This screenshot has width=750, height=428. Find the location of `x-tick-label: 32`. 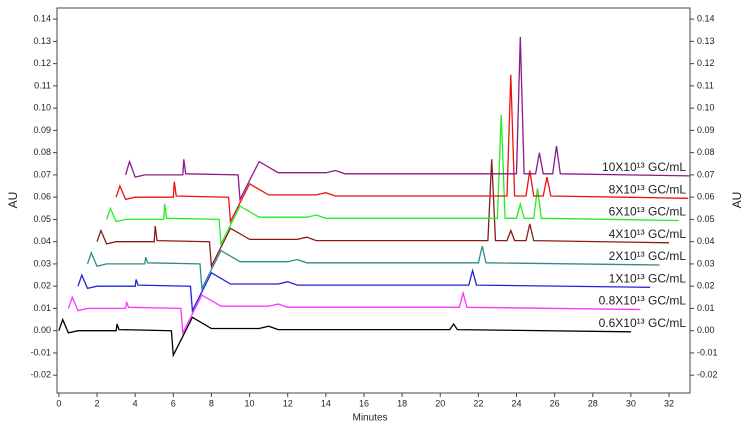

x-tick-label: 32 is located at coordinates (669, 403).